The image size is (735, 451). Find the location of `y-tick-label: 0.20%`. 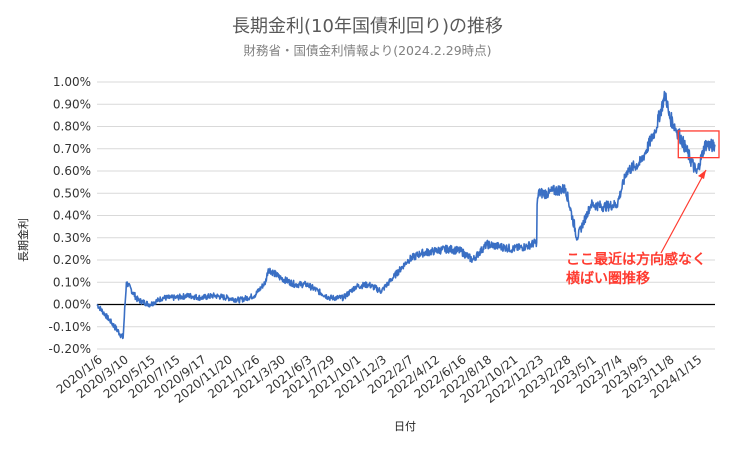

y-tick-label: 0.20% is located at coordinates (72, 260).